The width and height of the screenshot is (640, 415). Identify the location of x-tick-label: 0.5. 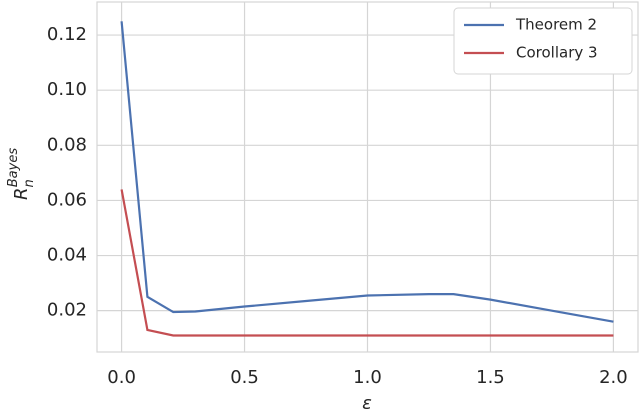
(244, 377).